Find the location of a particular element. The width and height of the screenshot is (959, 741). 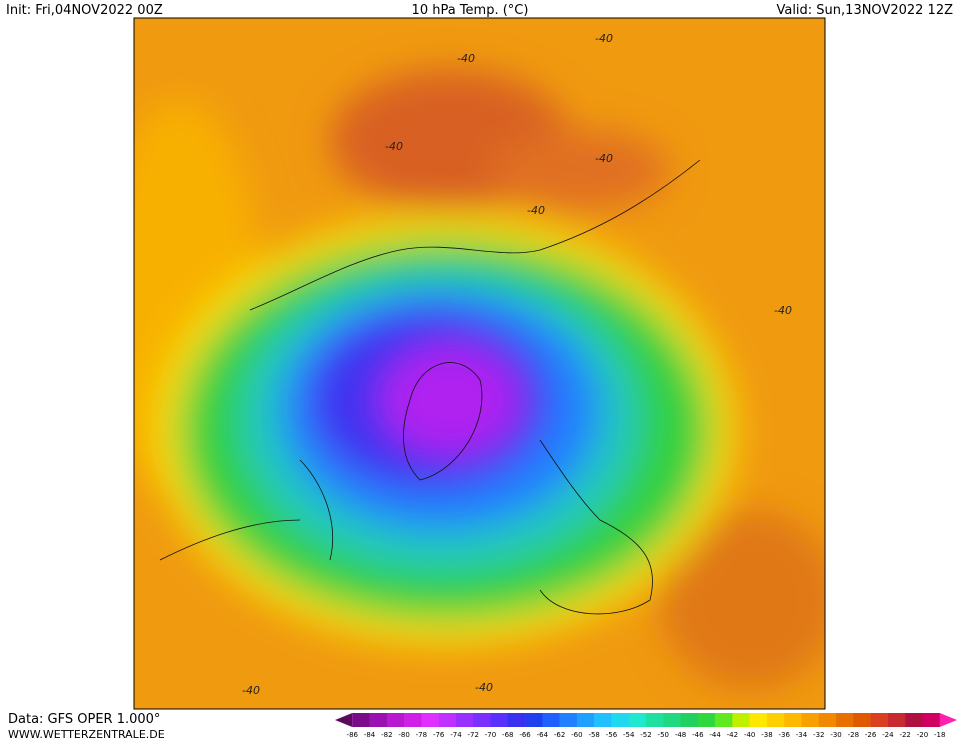

data-source: Data: GFS OPER 1.000° is located at coordinates (84, 719).